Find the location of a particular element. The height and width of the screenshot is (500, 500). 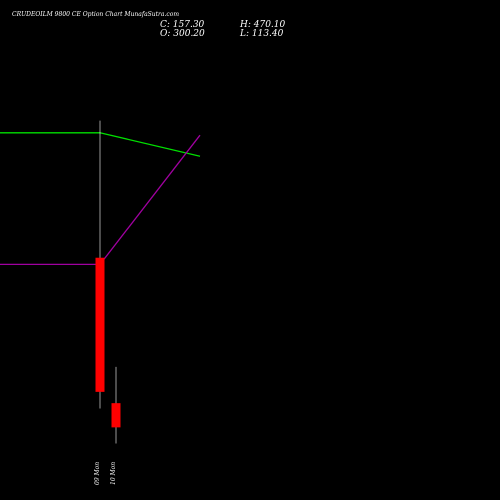

high-value: H: 470.10 is located at coordinates (263, 25).